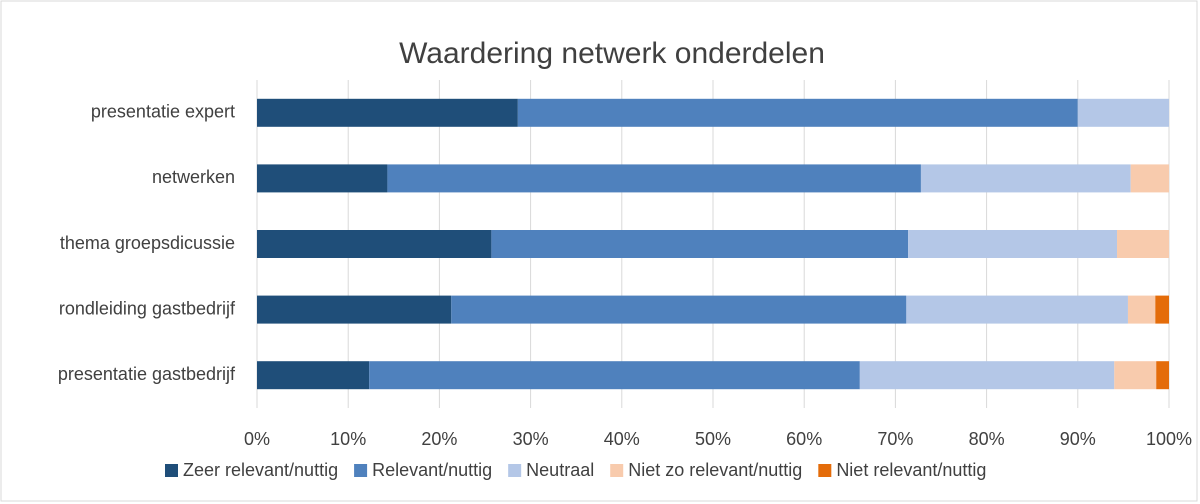 The width and height of the screenshot is (1200, 504). What do you see at coordinates (432, 470) in the screenshot?
I see `legend-label: Relevant/nuttig` at bounding box center [432, 470].